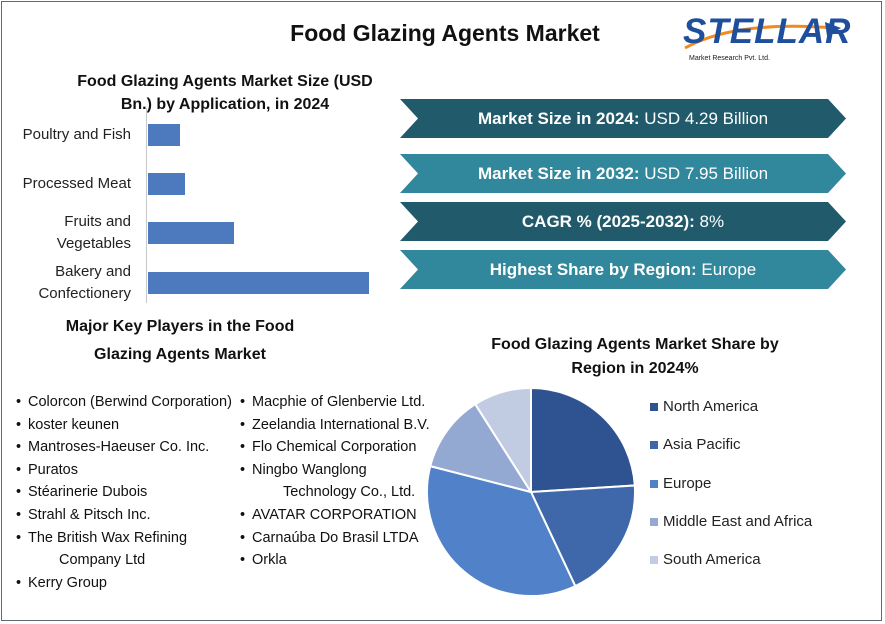  What do you see at coordinates (53, 469) in the screenshot?
I see `player-name: Puratos` at bounding box center [53, 469].